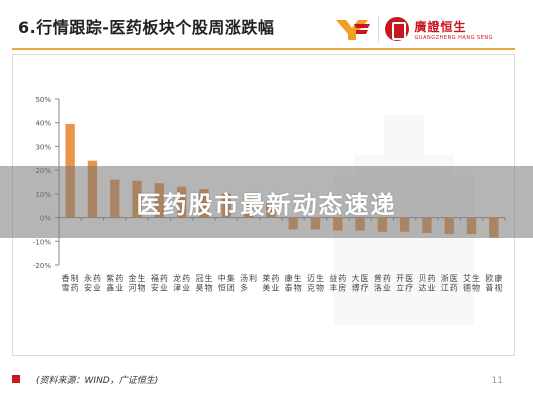  Describe the element at coordinates (404, 283) in the screenshot. I see `x-tick-label: 开立医疗` at that location.